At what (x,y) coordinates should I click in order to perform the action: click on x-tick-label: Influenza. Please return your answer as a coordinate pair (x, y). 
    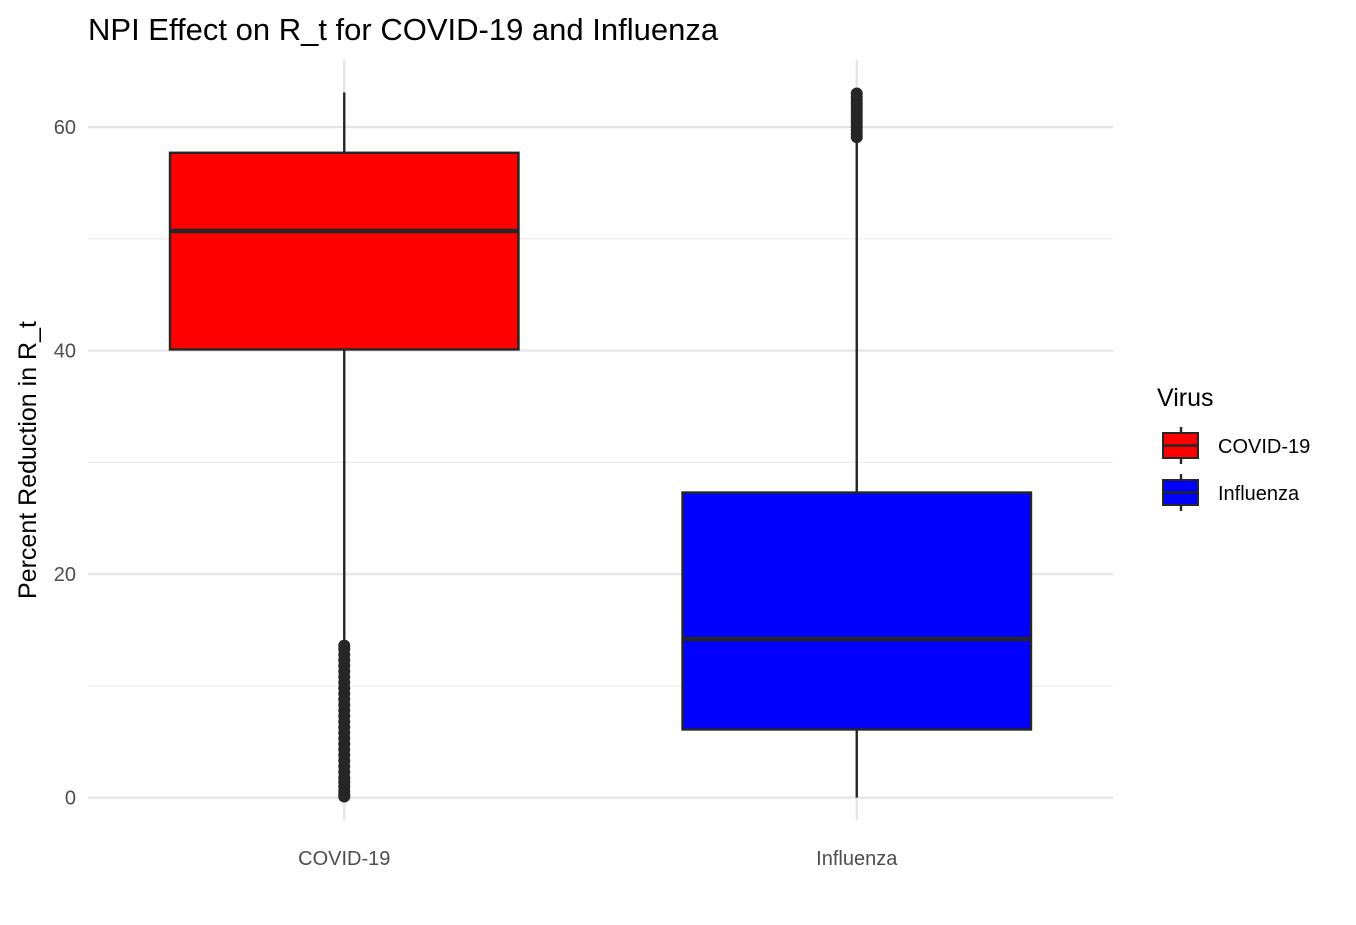
    Looking at the image, I should click on (857, 859).